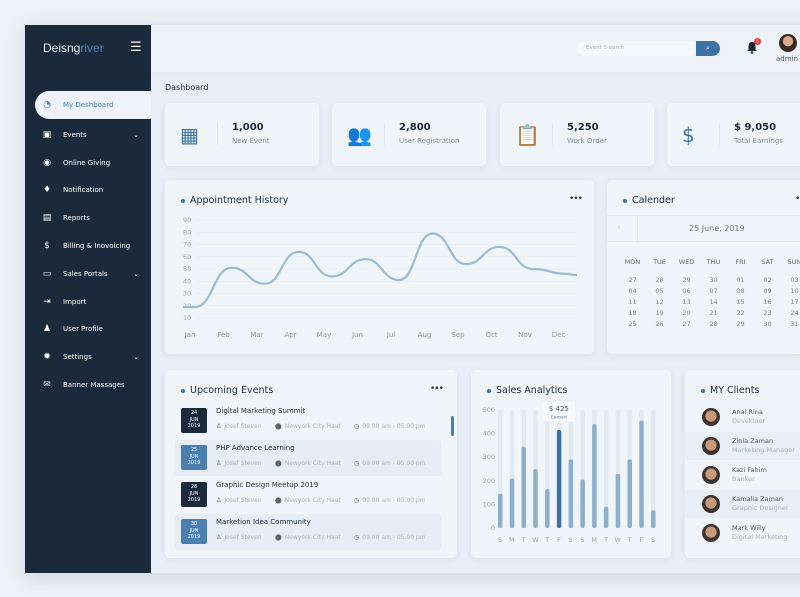 This screenshot has width=800, height=597. I want to click on search-button: ⌕, so click(708, 48).